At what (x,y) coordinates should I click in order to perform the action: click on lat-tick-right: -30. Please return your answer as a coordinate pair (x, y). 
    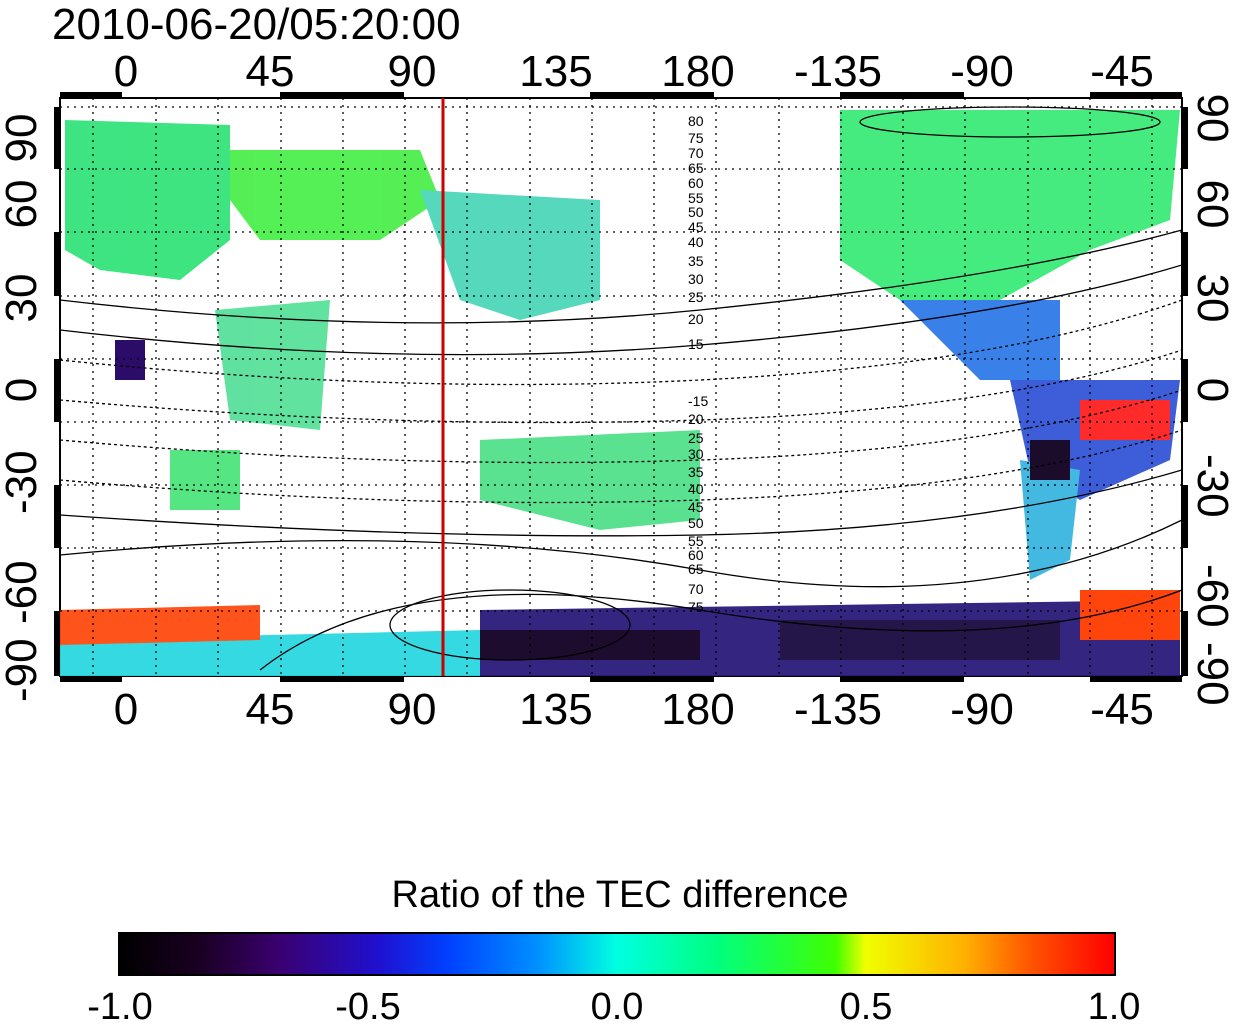
    Looking at the image, I should click on (1212, 486).